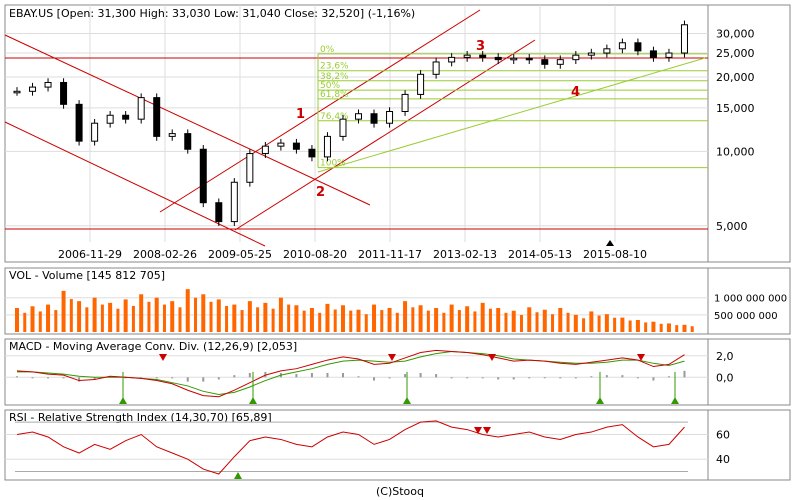  Describe the element at coordinates (575, 92) in the screenshot. I see `wave-annotation: 4` at that location.